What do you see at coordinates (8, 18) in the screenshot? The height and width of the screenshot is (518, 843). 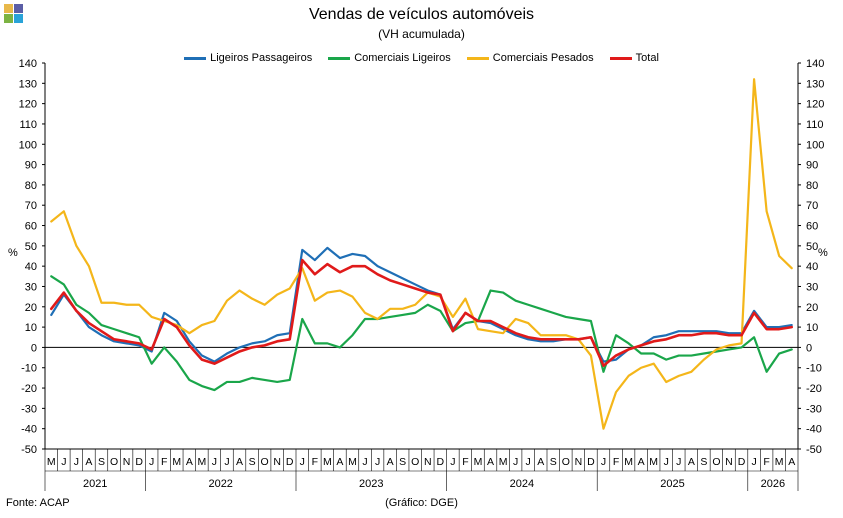 I see `logo-square` at bounding box center [8, 18].